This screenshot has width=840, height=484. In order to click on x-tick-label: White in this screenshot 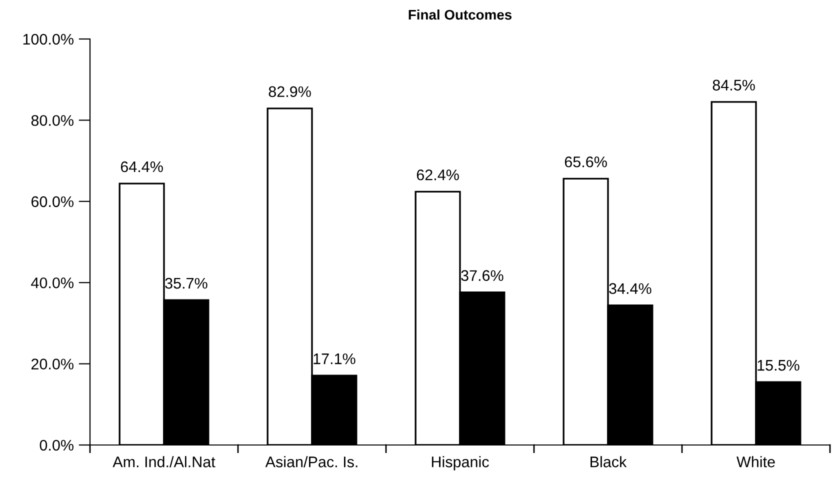, I will do `click(755, 462)`.